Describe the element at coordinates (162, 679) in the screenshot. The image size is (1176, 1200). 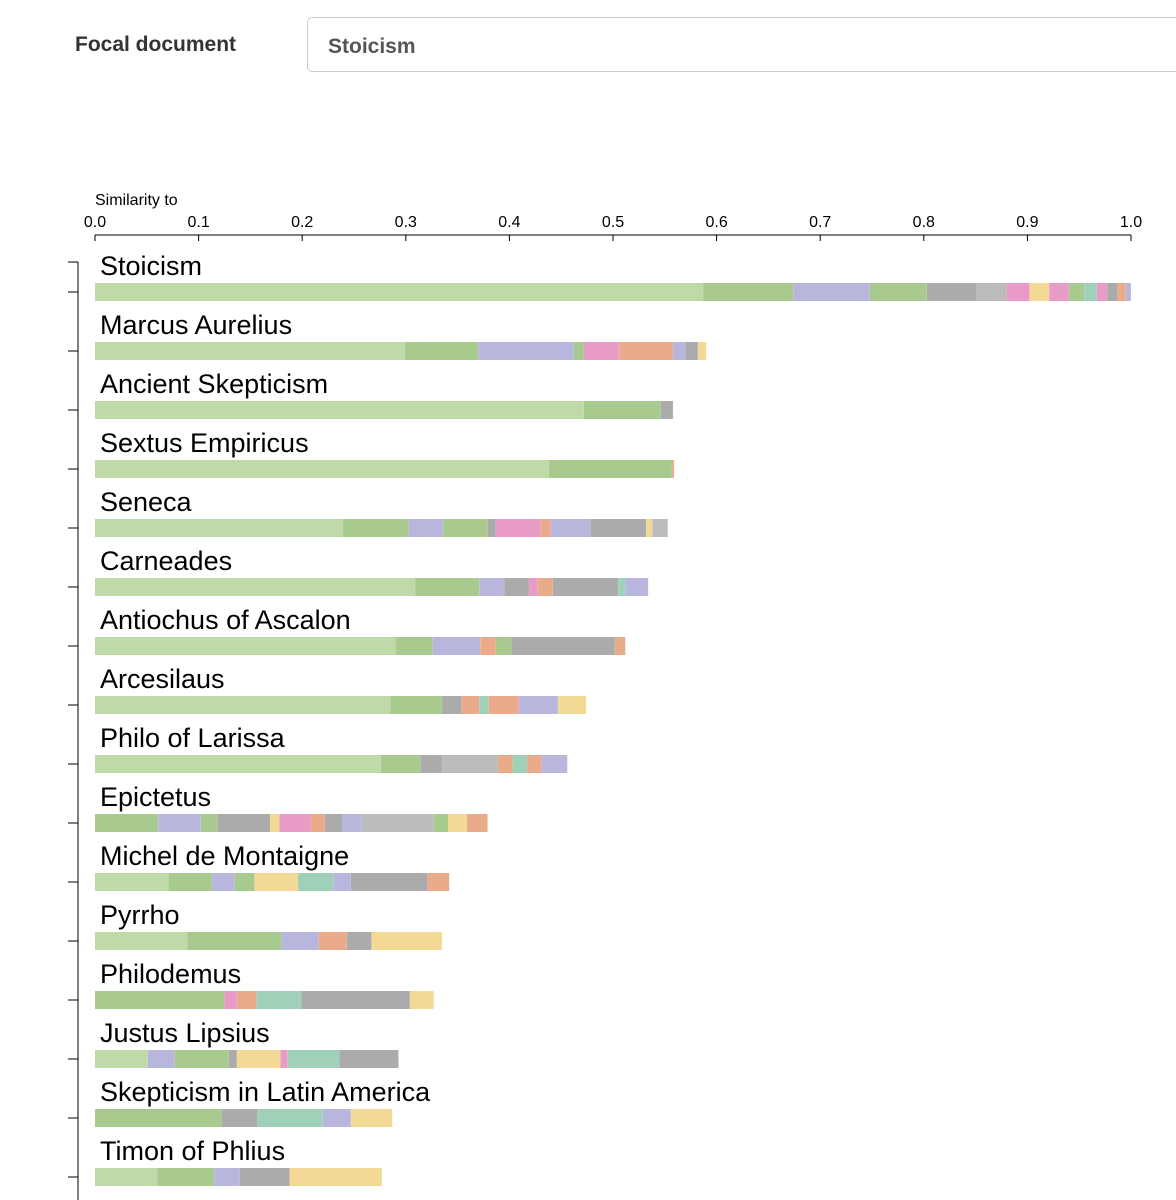
I see `category-label: Arcesilaus` at that location.